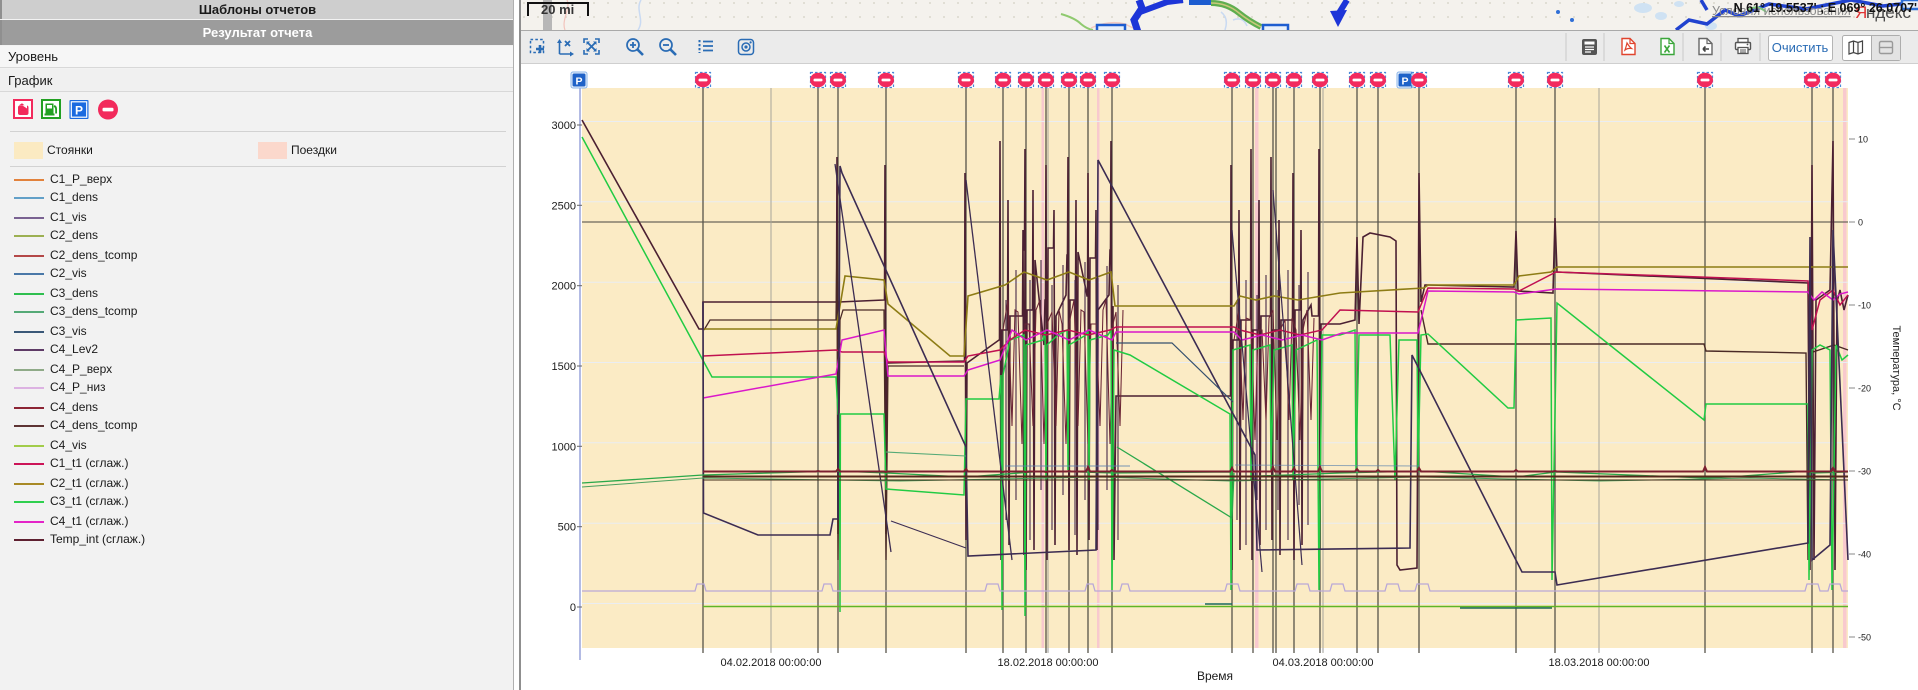 The height and width of the screenshot is (690, 1918). Describe the element at coordinates (564, 367) in the screenshot. I see `svg-text: 1500` at that location.